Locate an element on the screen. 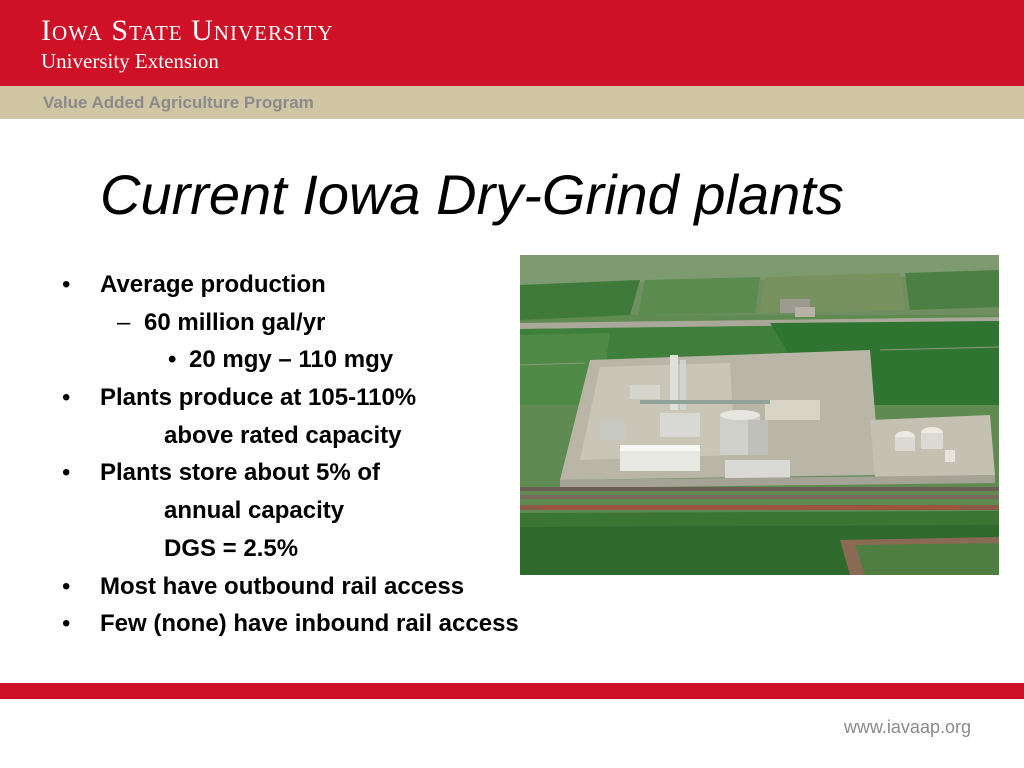 The width and height of the screenshot is (1024, 768). bullet-text: Average production is located at coordinates (213, 284).